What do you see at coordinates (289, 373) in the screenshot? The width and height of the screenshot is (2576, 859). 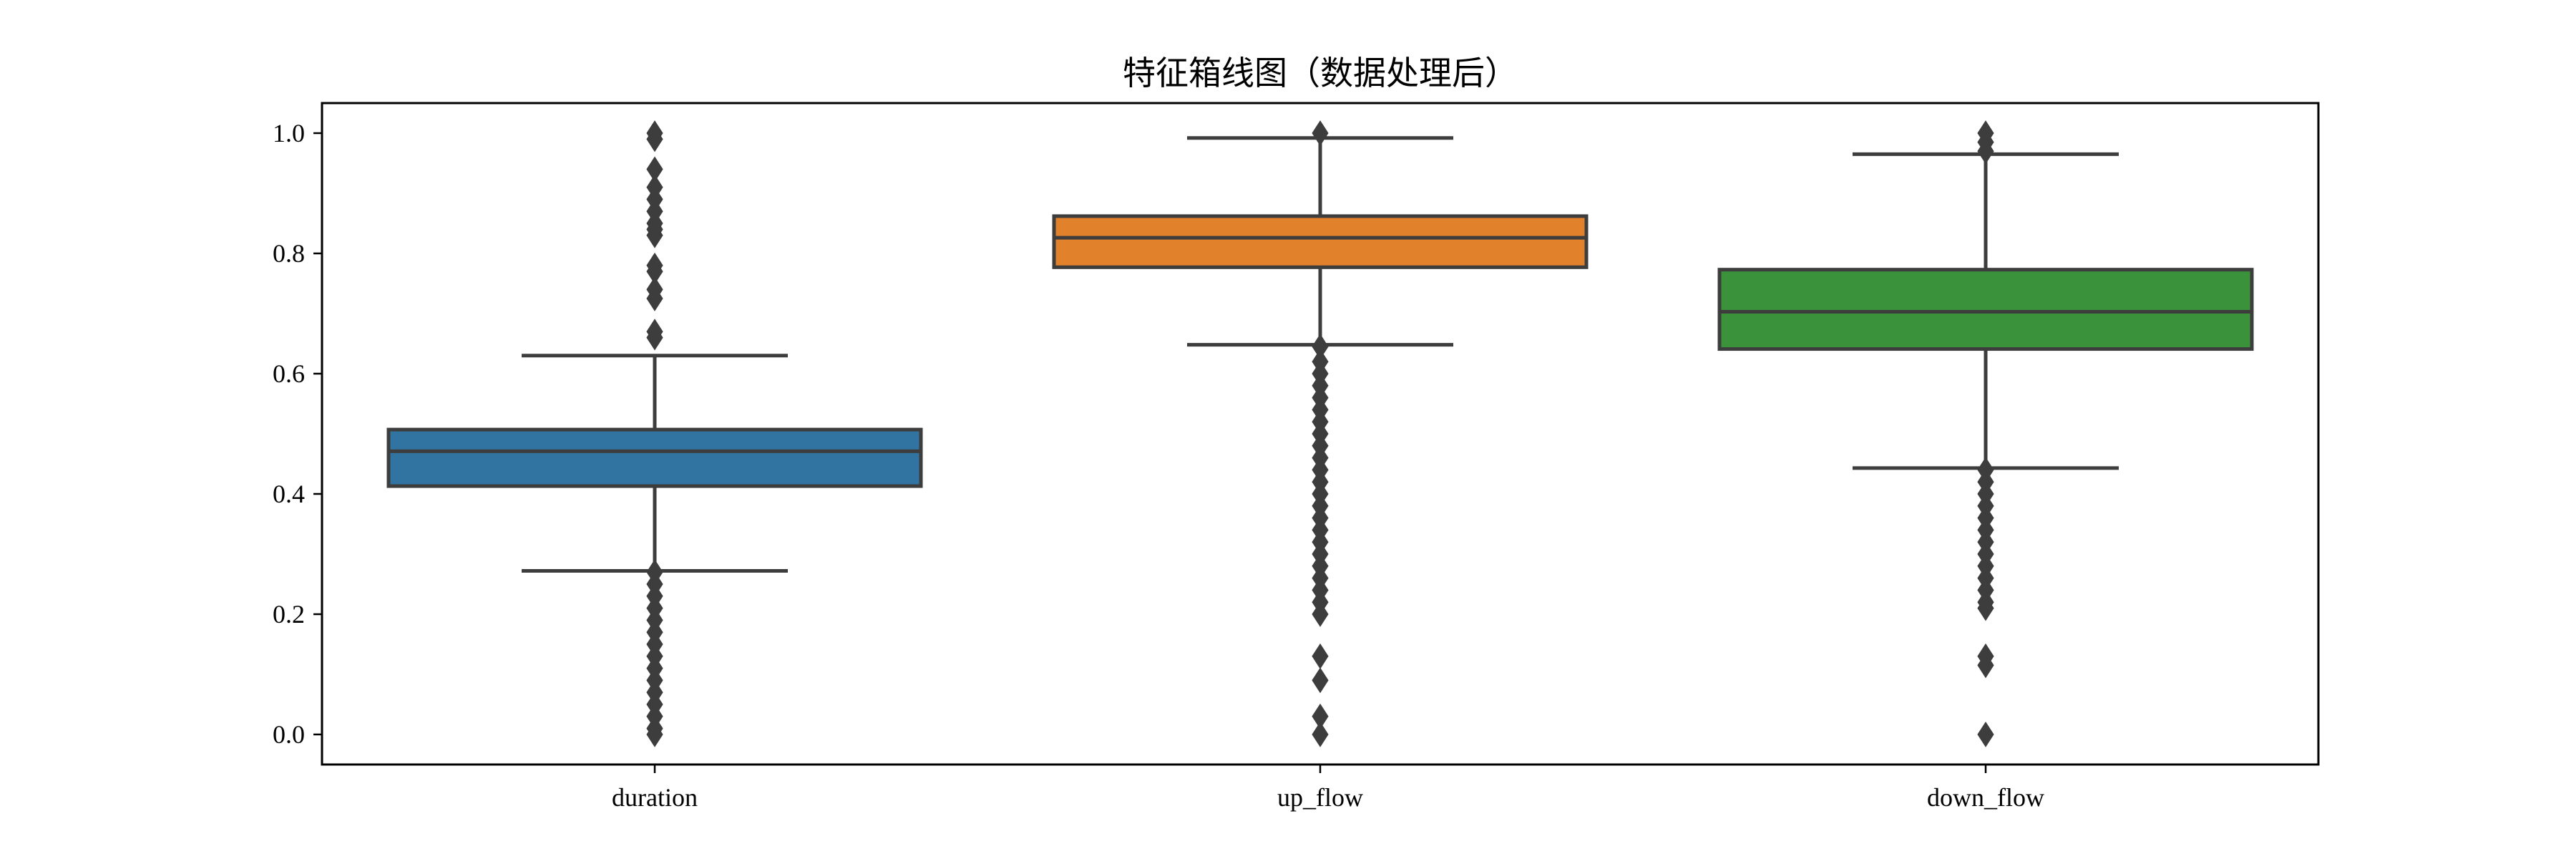 I see `y-tick-label-3: 0.6` at bounding box center [289, 373].